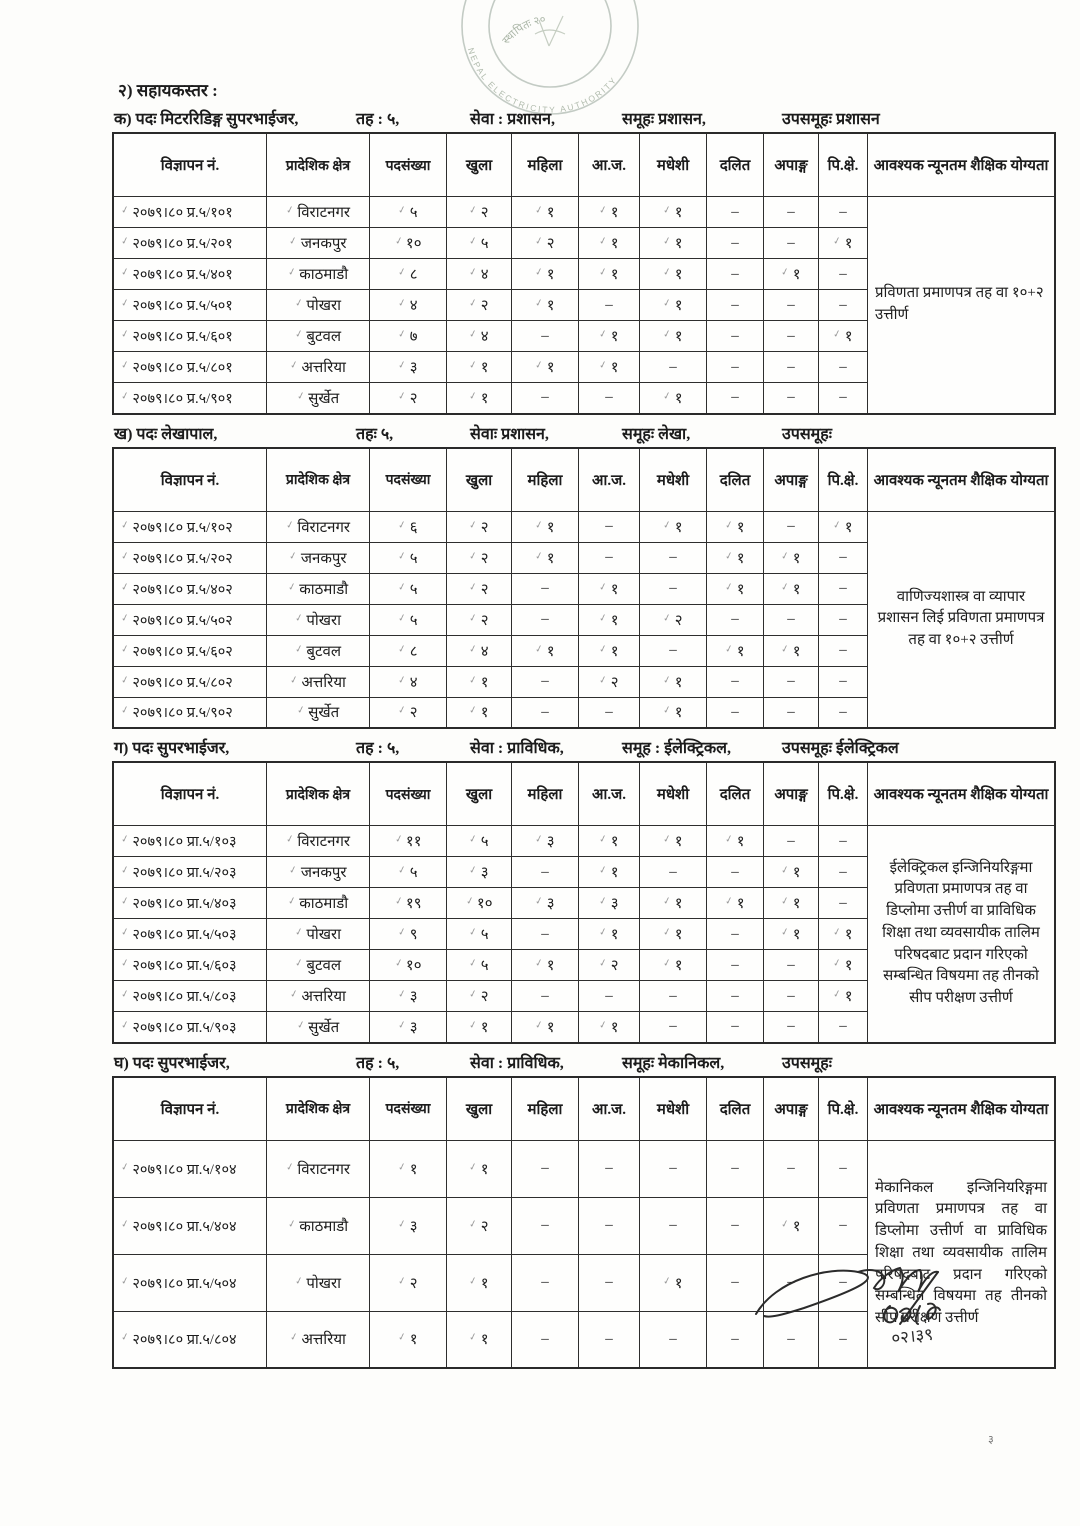  Describe the element at coordinates (172, 1063) in the screenshot. I see `caption-position: घ) पदः सुपरभाईजर,` at that location.